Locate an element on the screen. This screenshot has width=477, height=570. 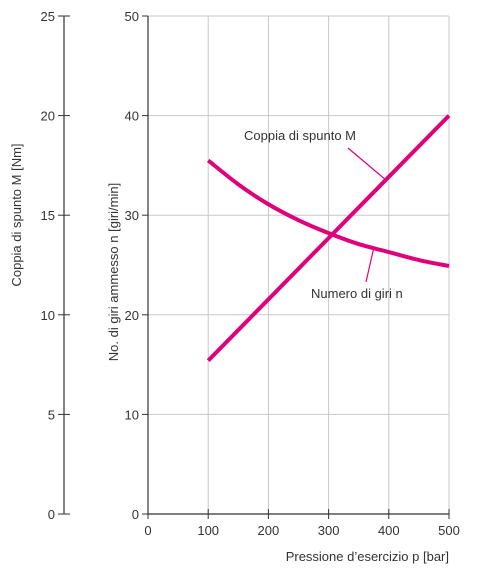
left-tick-label: 20 is located at coordinates (48, 116).